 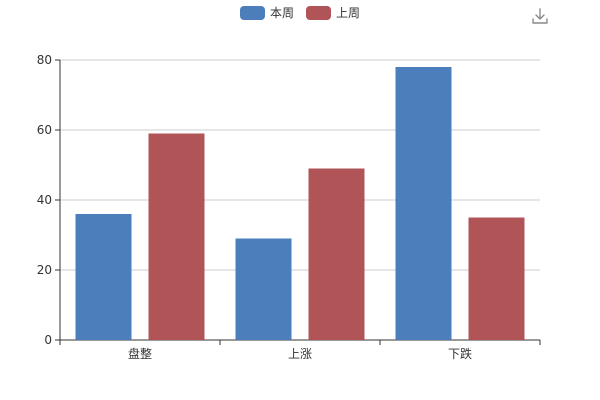 What do you see at coordinates (281, 13) in the screenshot?
I see `legend-label-this-week: 本周` at bounding box center [281, 13].